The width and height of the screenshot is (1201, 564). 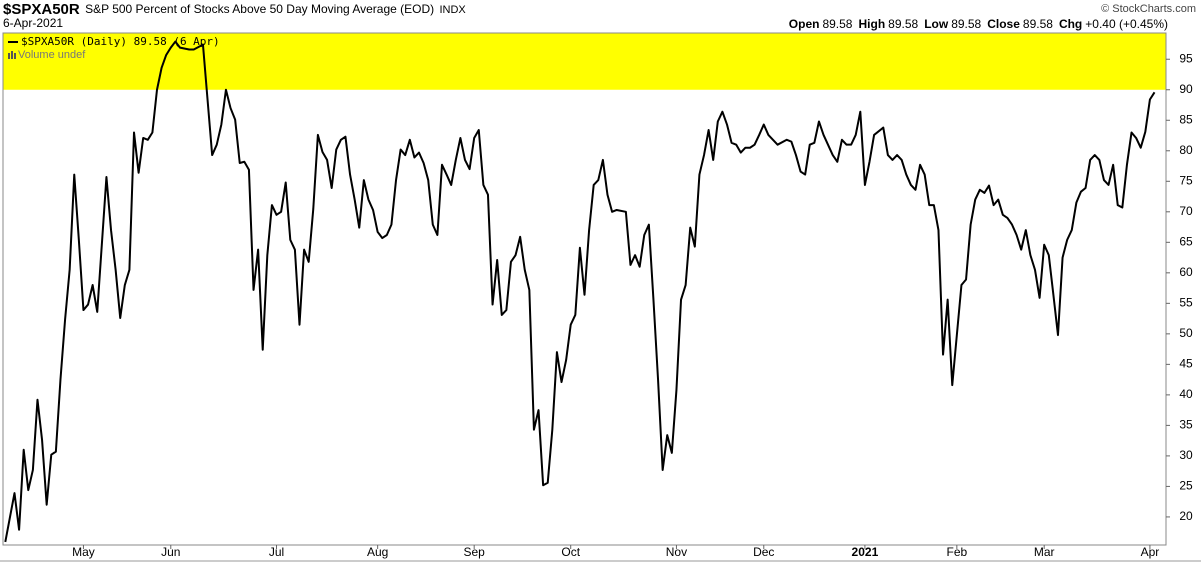 I want to click on y-tick-label: 65, so click(x=1186, y=241).